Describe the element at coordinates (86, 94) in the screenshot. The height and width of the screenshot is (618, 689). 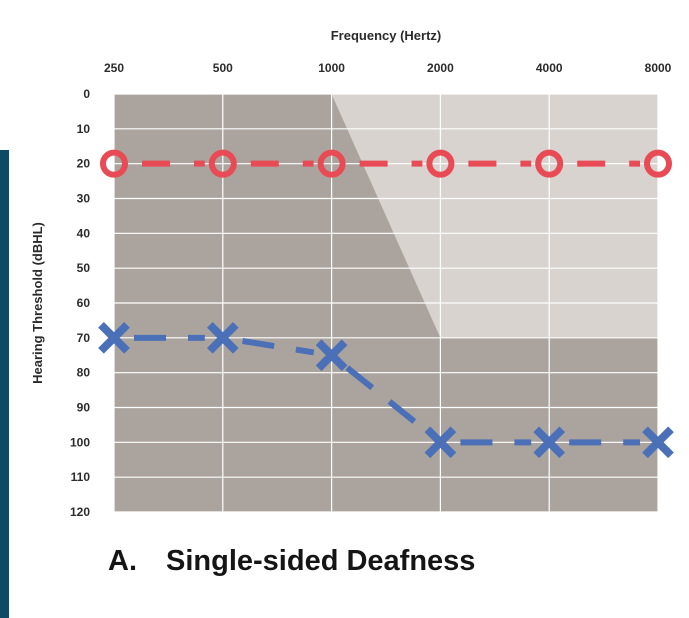
I see `y-tick-label: 0` at that location.